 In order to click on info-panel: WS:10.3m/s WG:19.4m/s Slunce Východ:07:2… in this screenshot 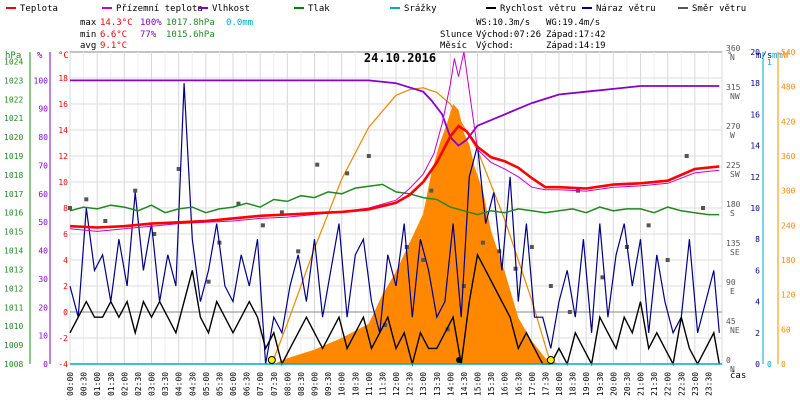, I will do `click(523, 34)`.